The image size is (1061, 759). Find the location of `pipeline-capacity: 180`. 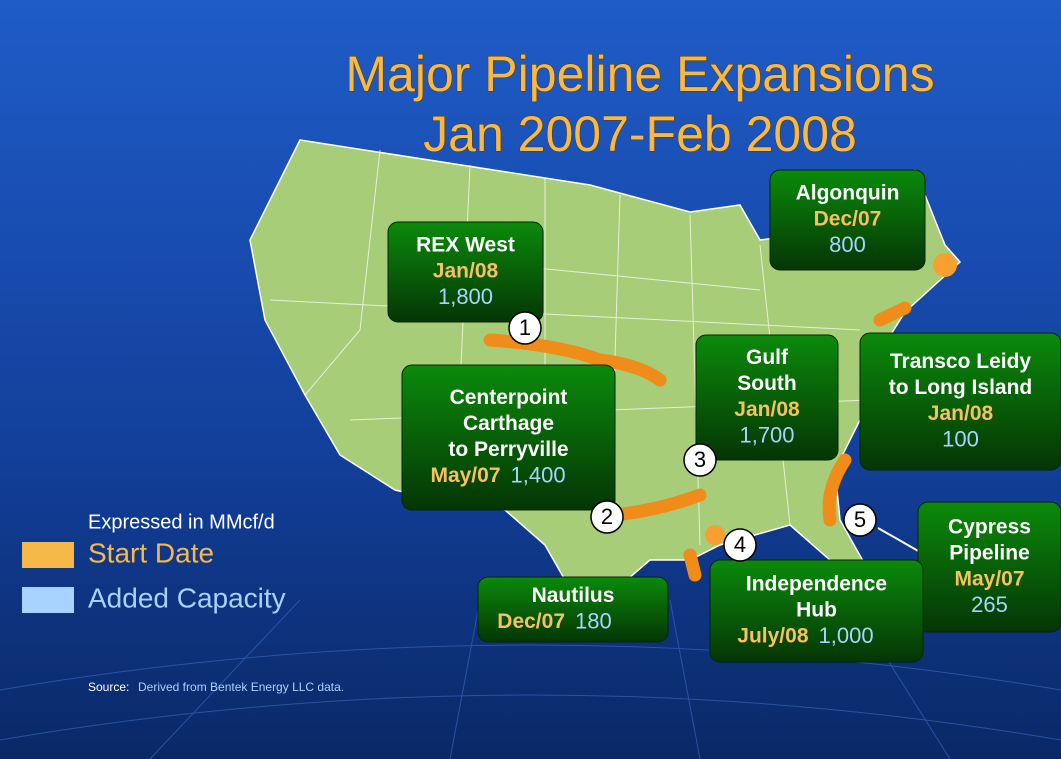

pipeline-capacity: 180 is located at coordinates (593, 620).